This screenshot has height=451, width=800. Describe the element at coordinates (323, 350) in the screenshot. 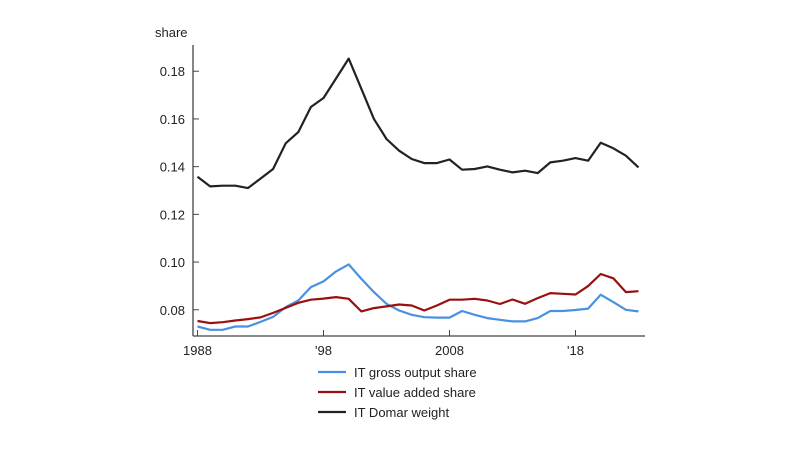

I see `x-tick-label: '98` at that location.